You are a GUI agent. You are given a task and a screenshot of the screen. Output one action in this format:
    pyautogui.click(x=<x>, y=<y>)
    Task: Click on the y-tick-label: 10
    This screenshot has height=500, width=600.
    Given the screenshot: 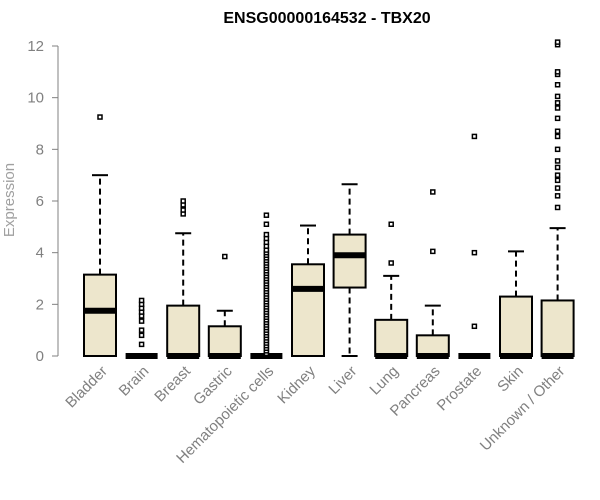 What is the action you would take?
    pyautogui.click(x=35, y=98)
    